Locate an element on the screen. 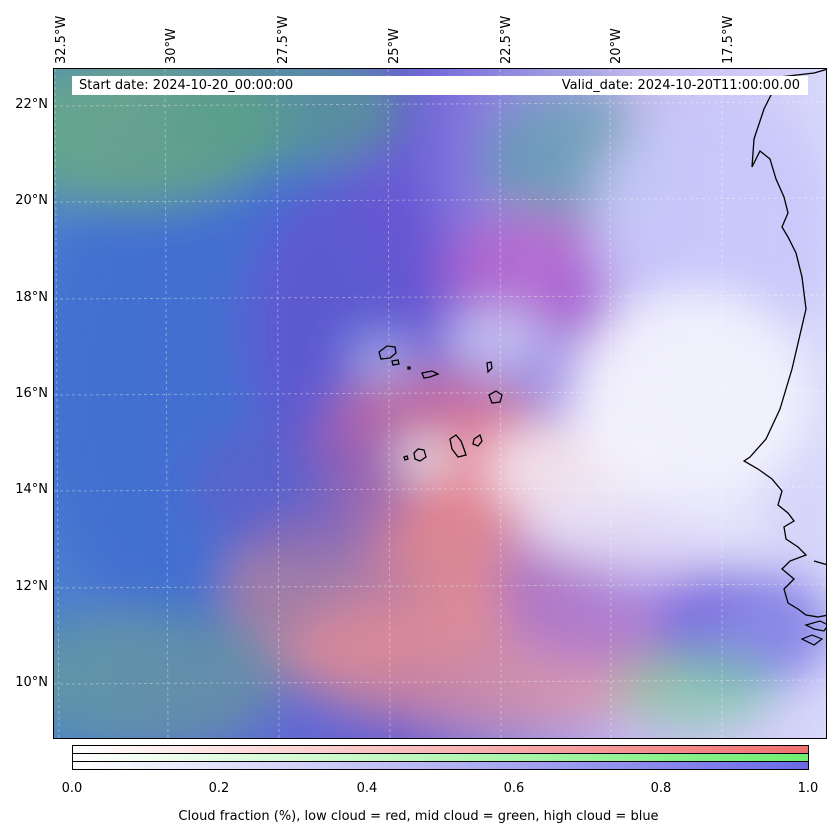 This screenshot has height=836, width=837. island-boa-vista is located at coordinates (495, 397).